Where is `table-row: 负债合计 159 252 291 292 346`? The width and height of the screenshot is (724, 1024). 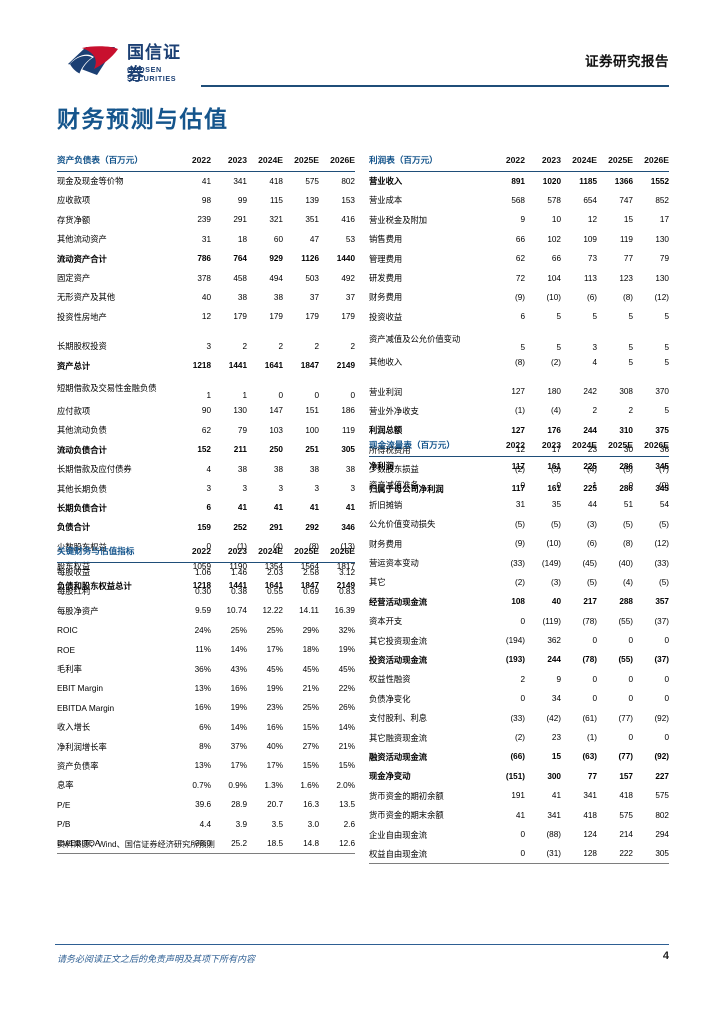
table-row: 负债合计 159 252 291 292 346 is located at coordinates (206, 527).